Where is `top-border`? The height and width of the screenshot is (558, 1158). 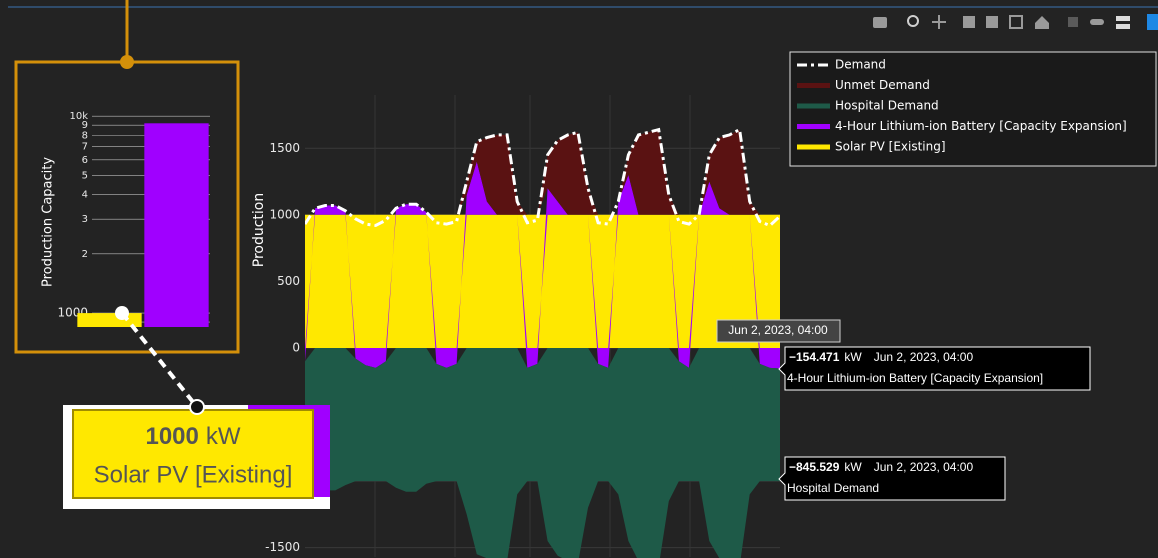 top-border is located at coordinates (583, 7).